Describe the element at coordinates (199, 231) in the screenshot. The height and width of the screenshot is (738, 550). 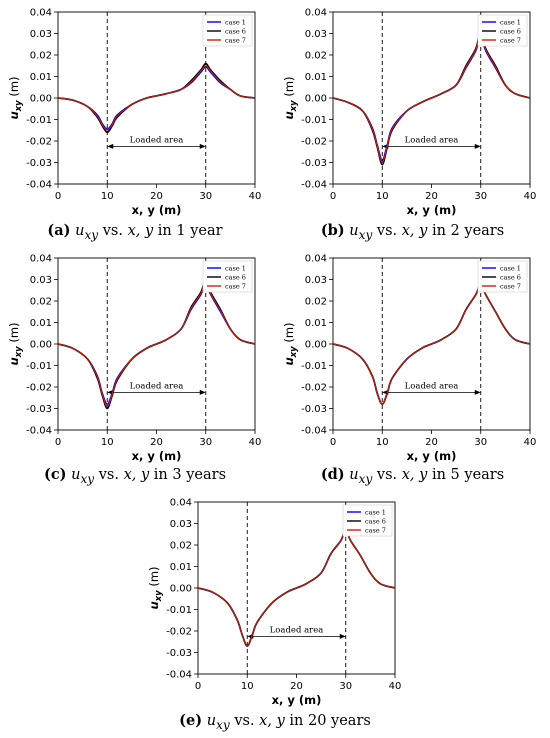
I see `caption-time: 1 year` at that location.